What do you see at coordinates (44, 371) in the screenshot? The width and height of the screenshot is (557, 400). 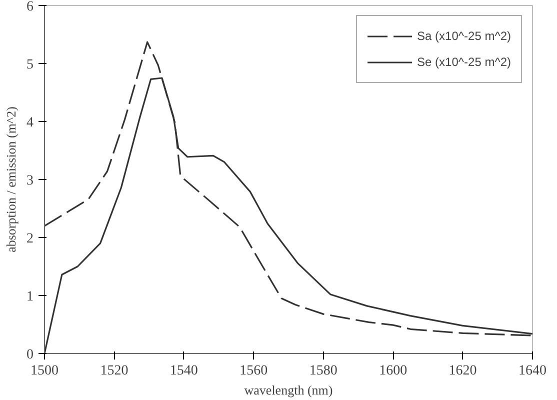 I see `x-tick-label: 1500` at bounding box center [44, 371].